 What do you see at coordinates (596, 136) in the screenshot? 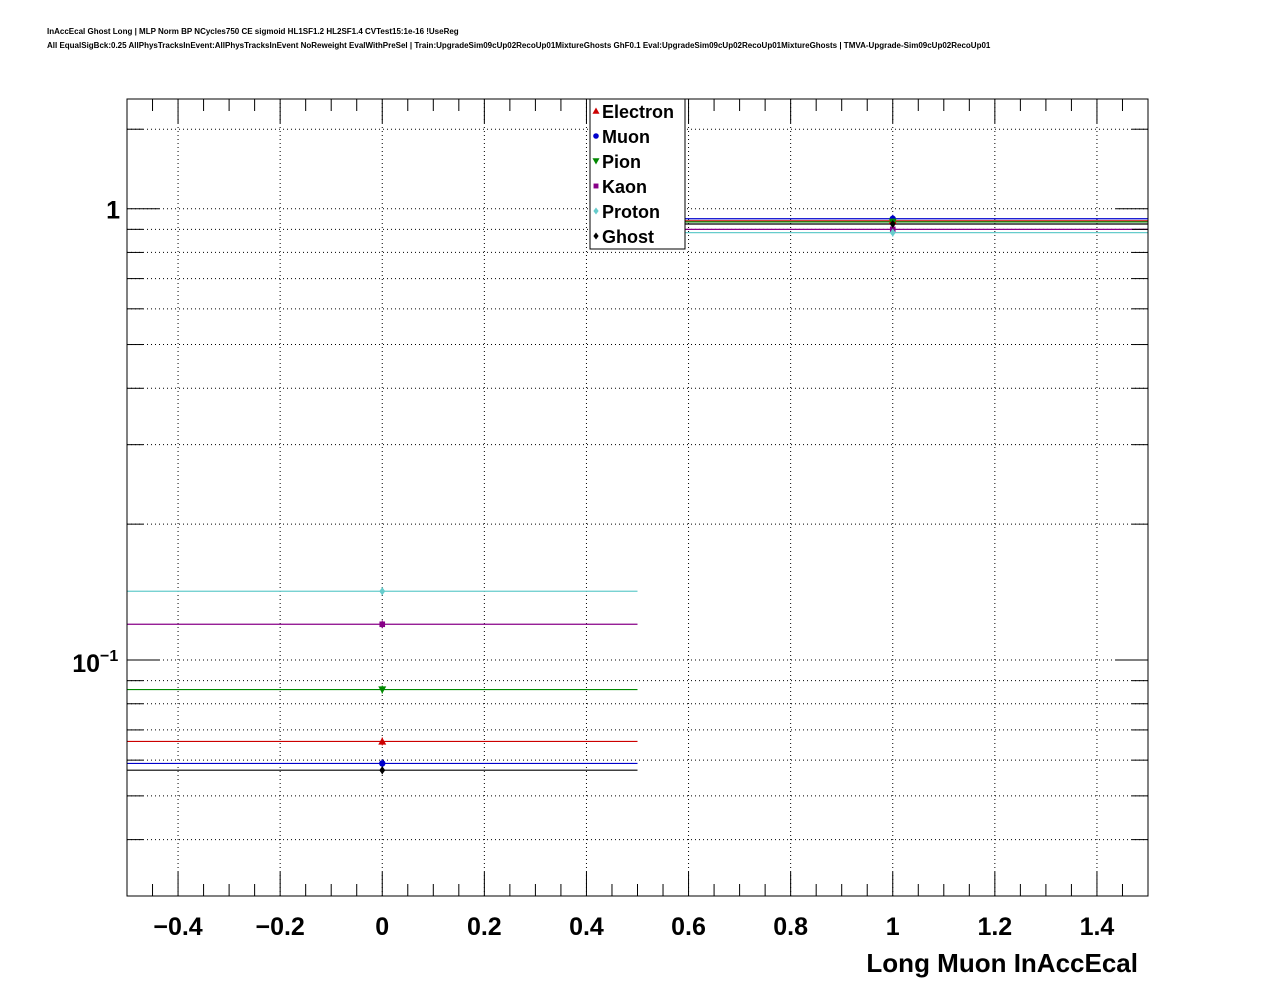
I see `legend-marker-muon` at bounding box center [596, 136].